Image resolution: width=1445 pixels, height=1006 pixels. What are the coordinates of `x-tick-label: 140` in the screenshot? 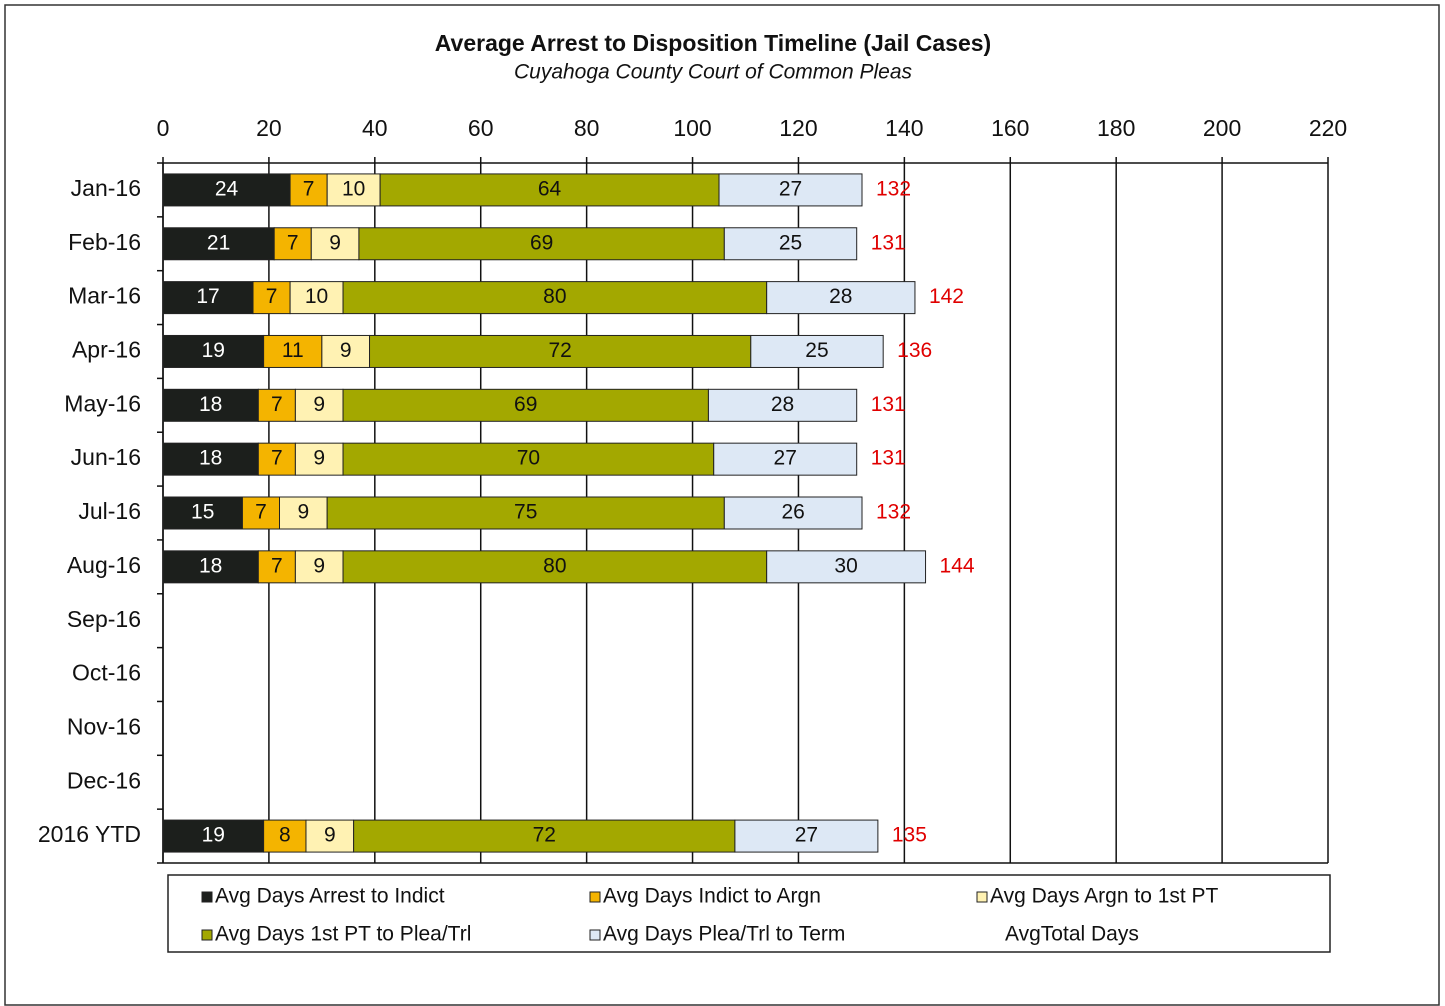 It's located at (904, 128).